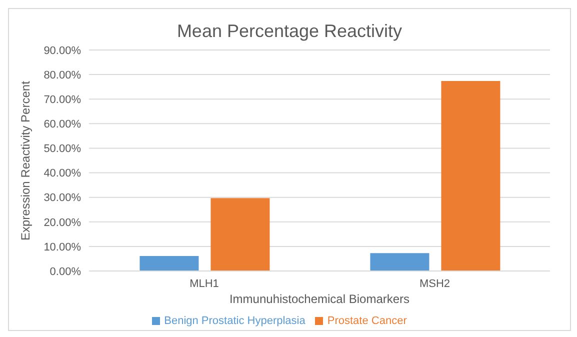 Image resolution: width=577 pixels, height=337 pixels. Describe the element at coordinates (63, 247) in the screenshot. I see `y-tick-label: 10.00%` at that location.